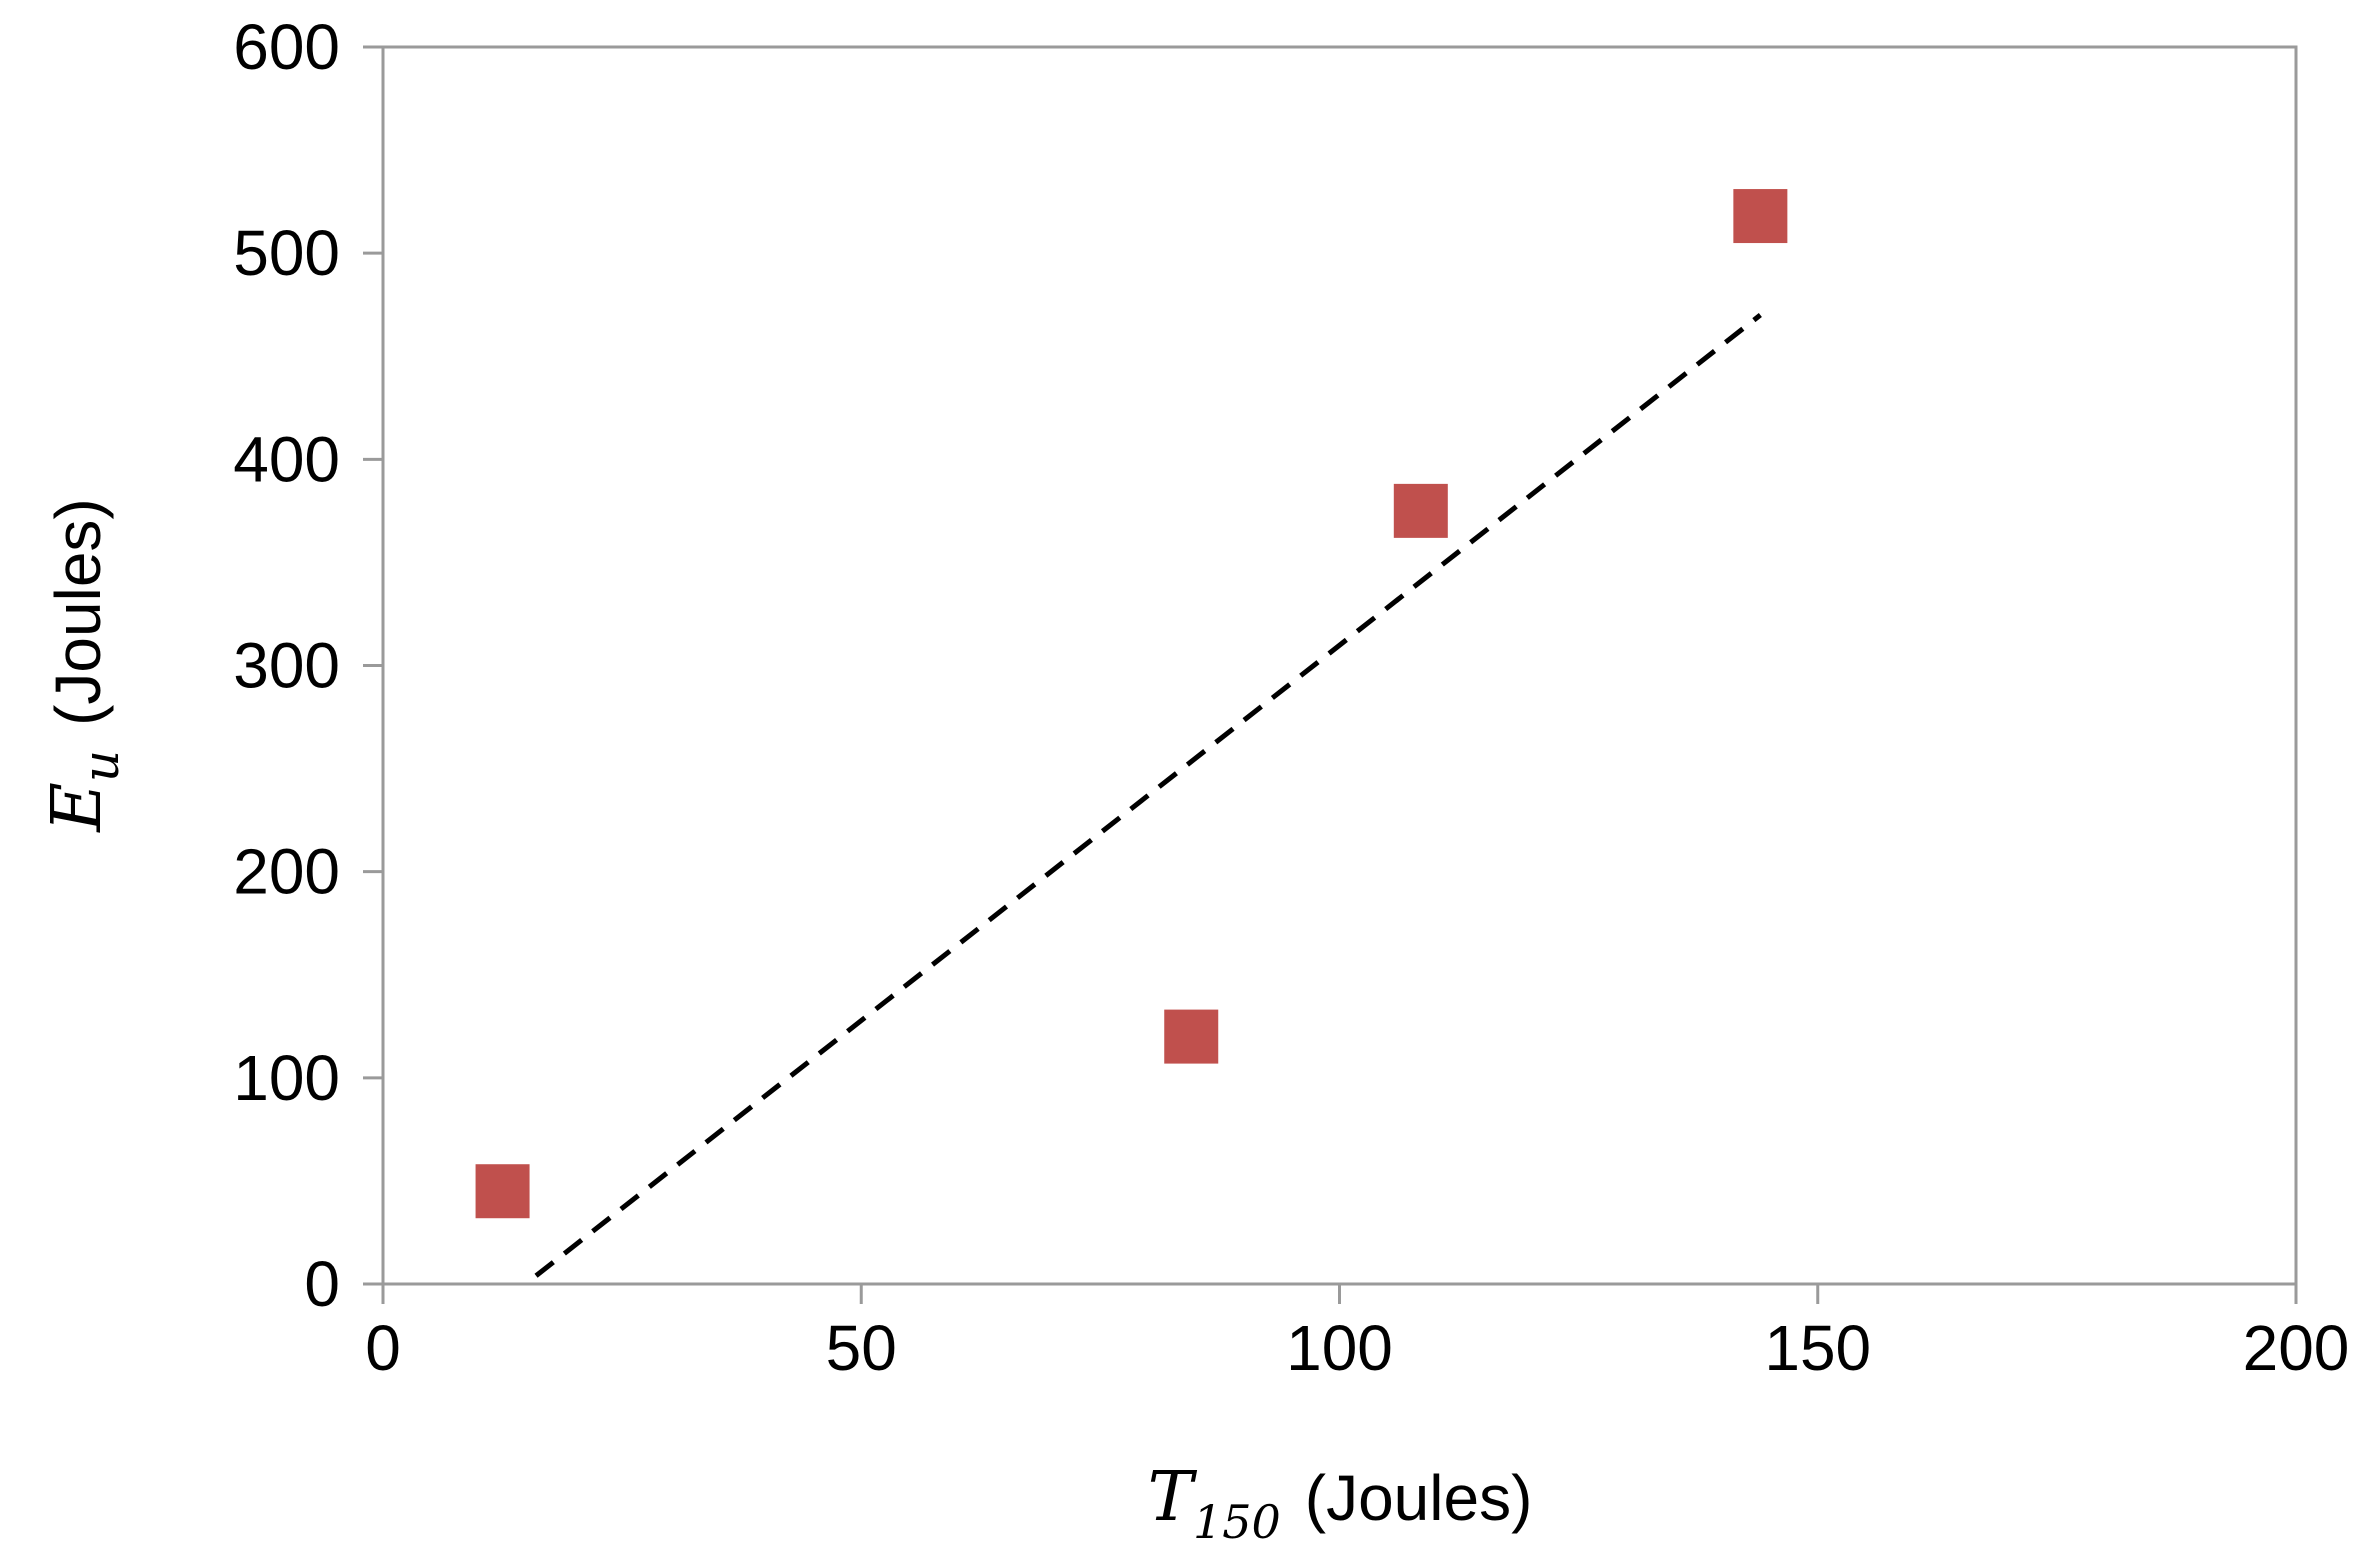 This screenshot has width=2358, height=1558. I want to click on x-tick-label: 50, so click(861, 1348).